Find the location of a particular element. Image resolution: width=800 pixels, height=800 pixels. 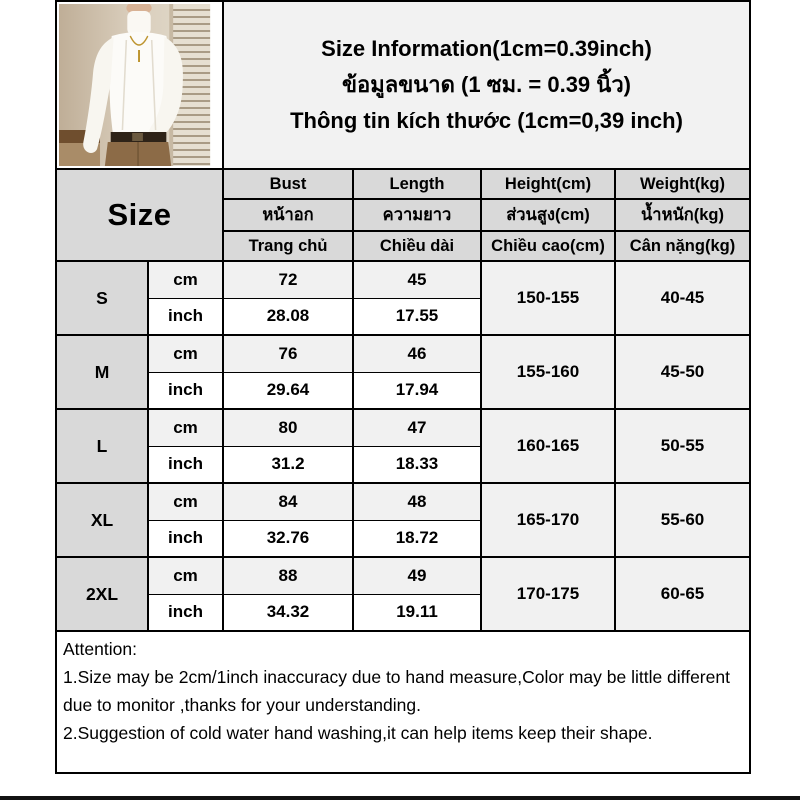

col-header-weight-en: Weight(kg) is located at coordinates (682, 184).